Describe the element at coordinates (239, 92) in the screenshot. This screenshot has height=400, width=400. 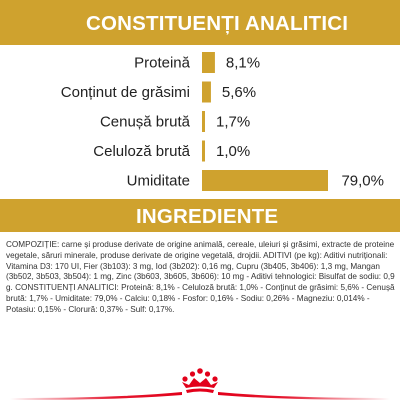
I see `bar-value-label: 5,6%` at that location.